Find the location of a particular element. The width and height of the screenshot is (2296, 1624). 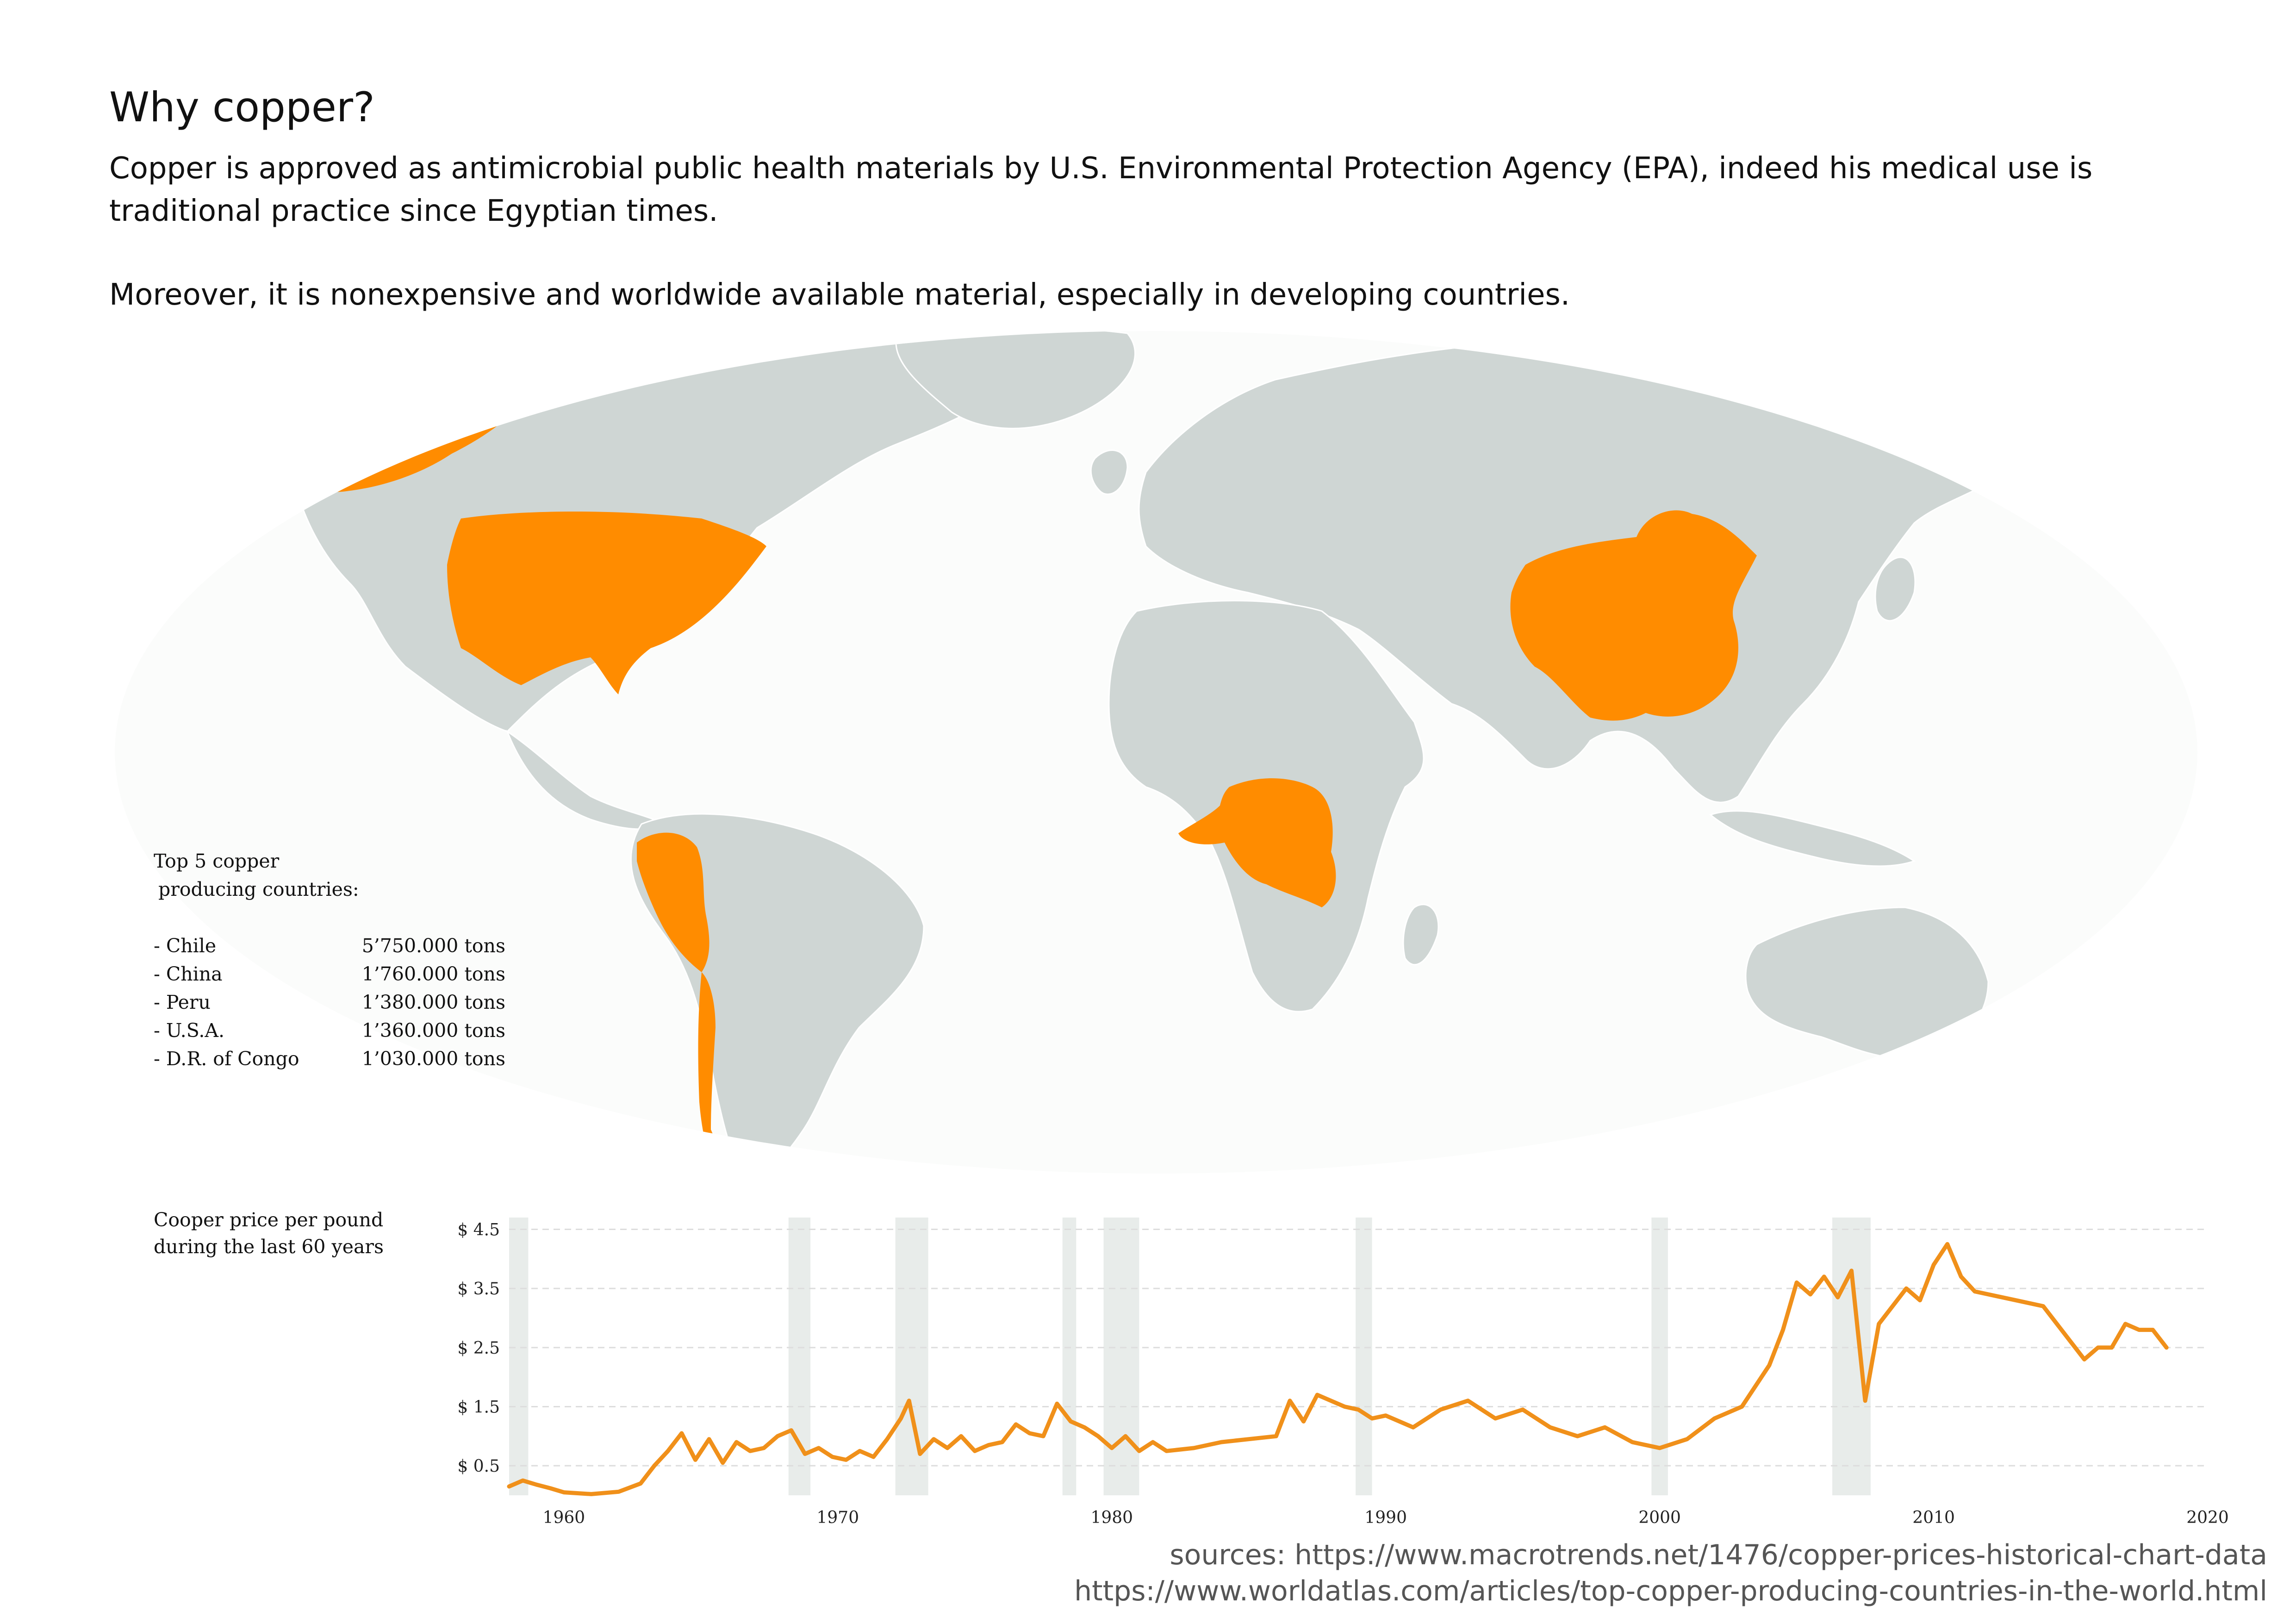

drc-highlight is located at coordinates (1257, 842).